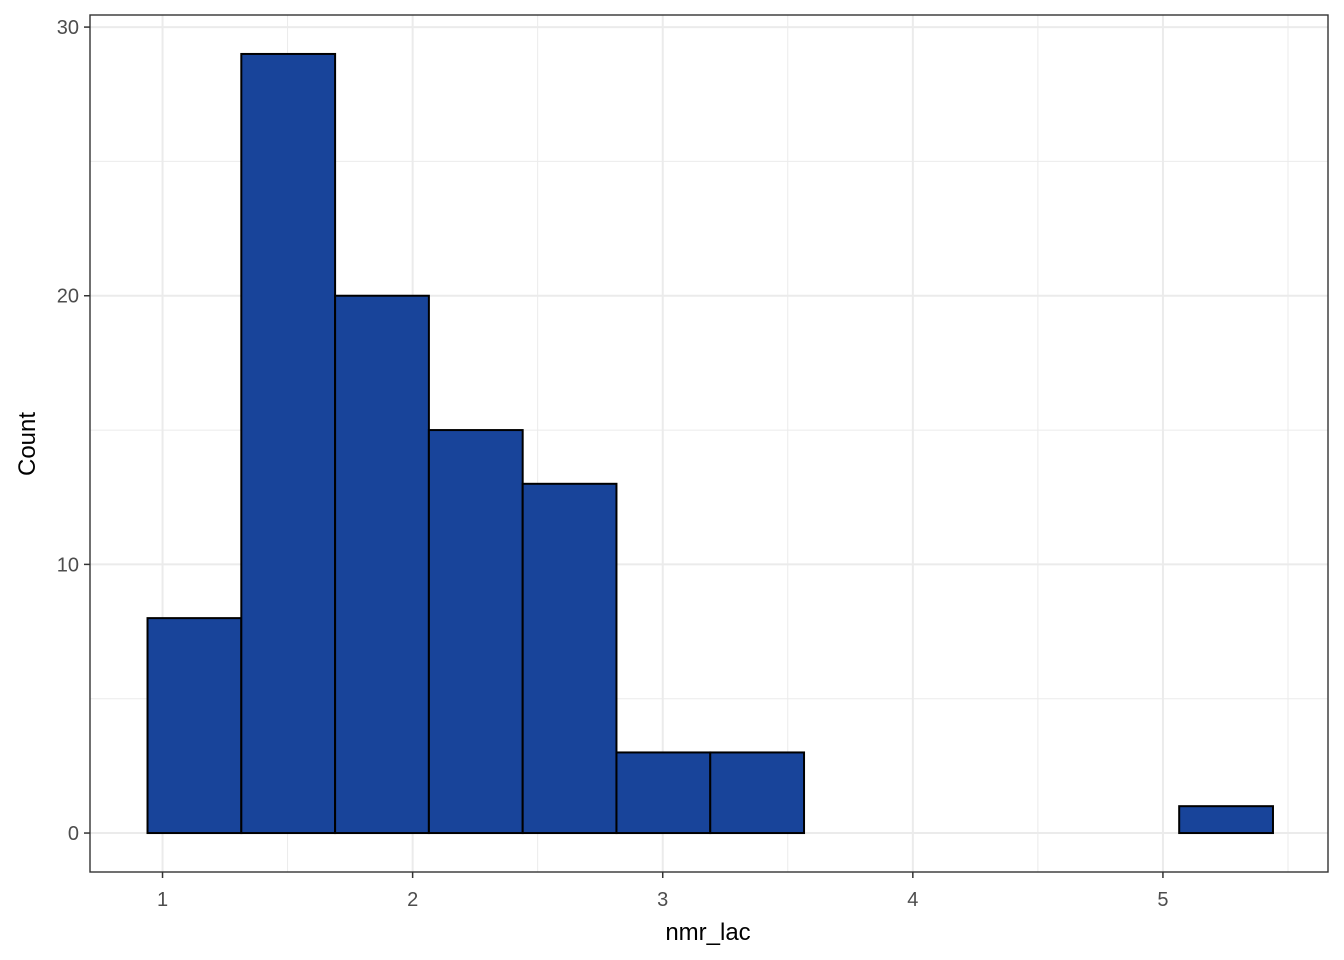 This screenshot has width=1344, height=960. Describe the element at coordinates (1162, 900) in the screenshot. I see `x-tick-label: 5` at that location.